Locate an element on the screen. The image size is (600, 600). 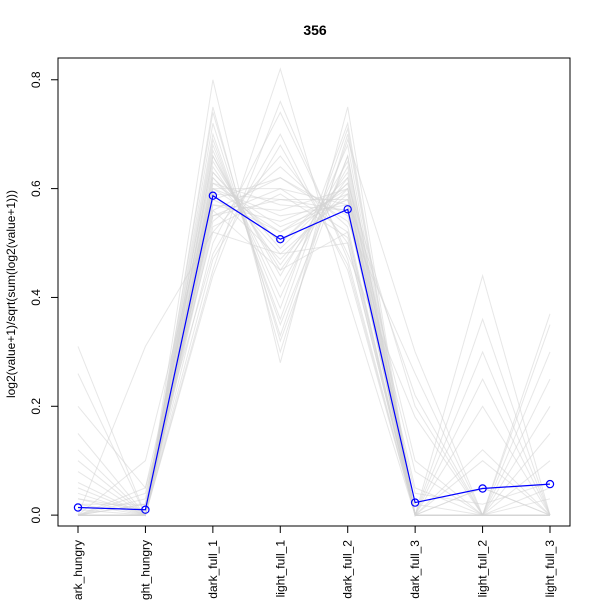
x-tick-label-light_full_2: light_full_2 is located at coordinates (483, 569).